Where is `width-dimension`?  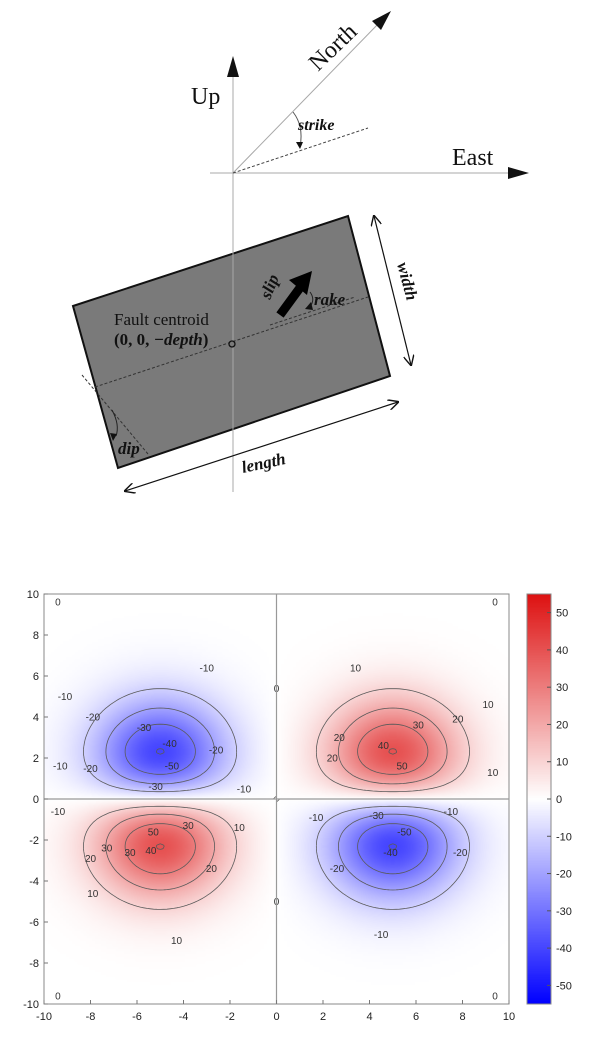 width-dimension is located at coordinates (392, 290).